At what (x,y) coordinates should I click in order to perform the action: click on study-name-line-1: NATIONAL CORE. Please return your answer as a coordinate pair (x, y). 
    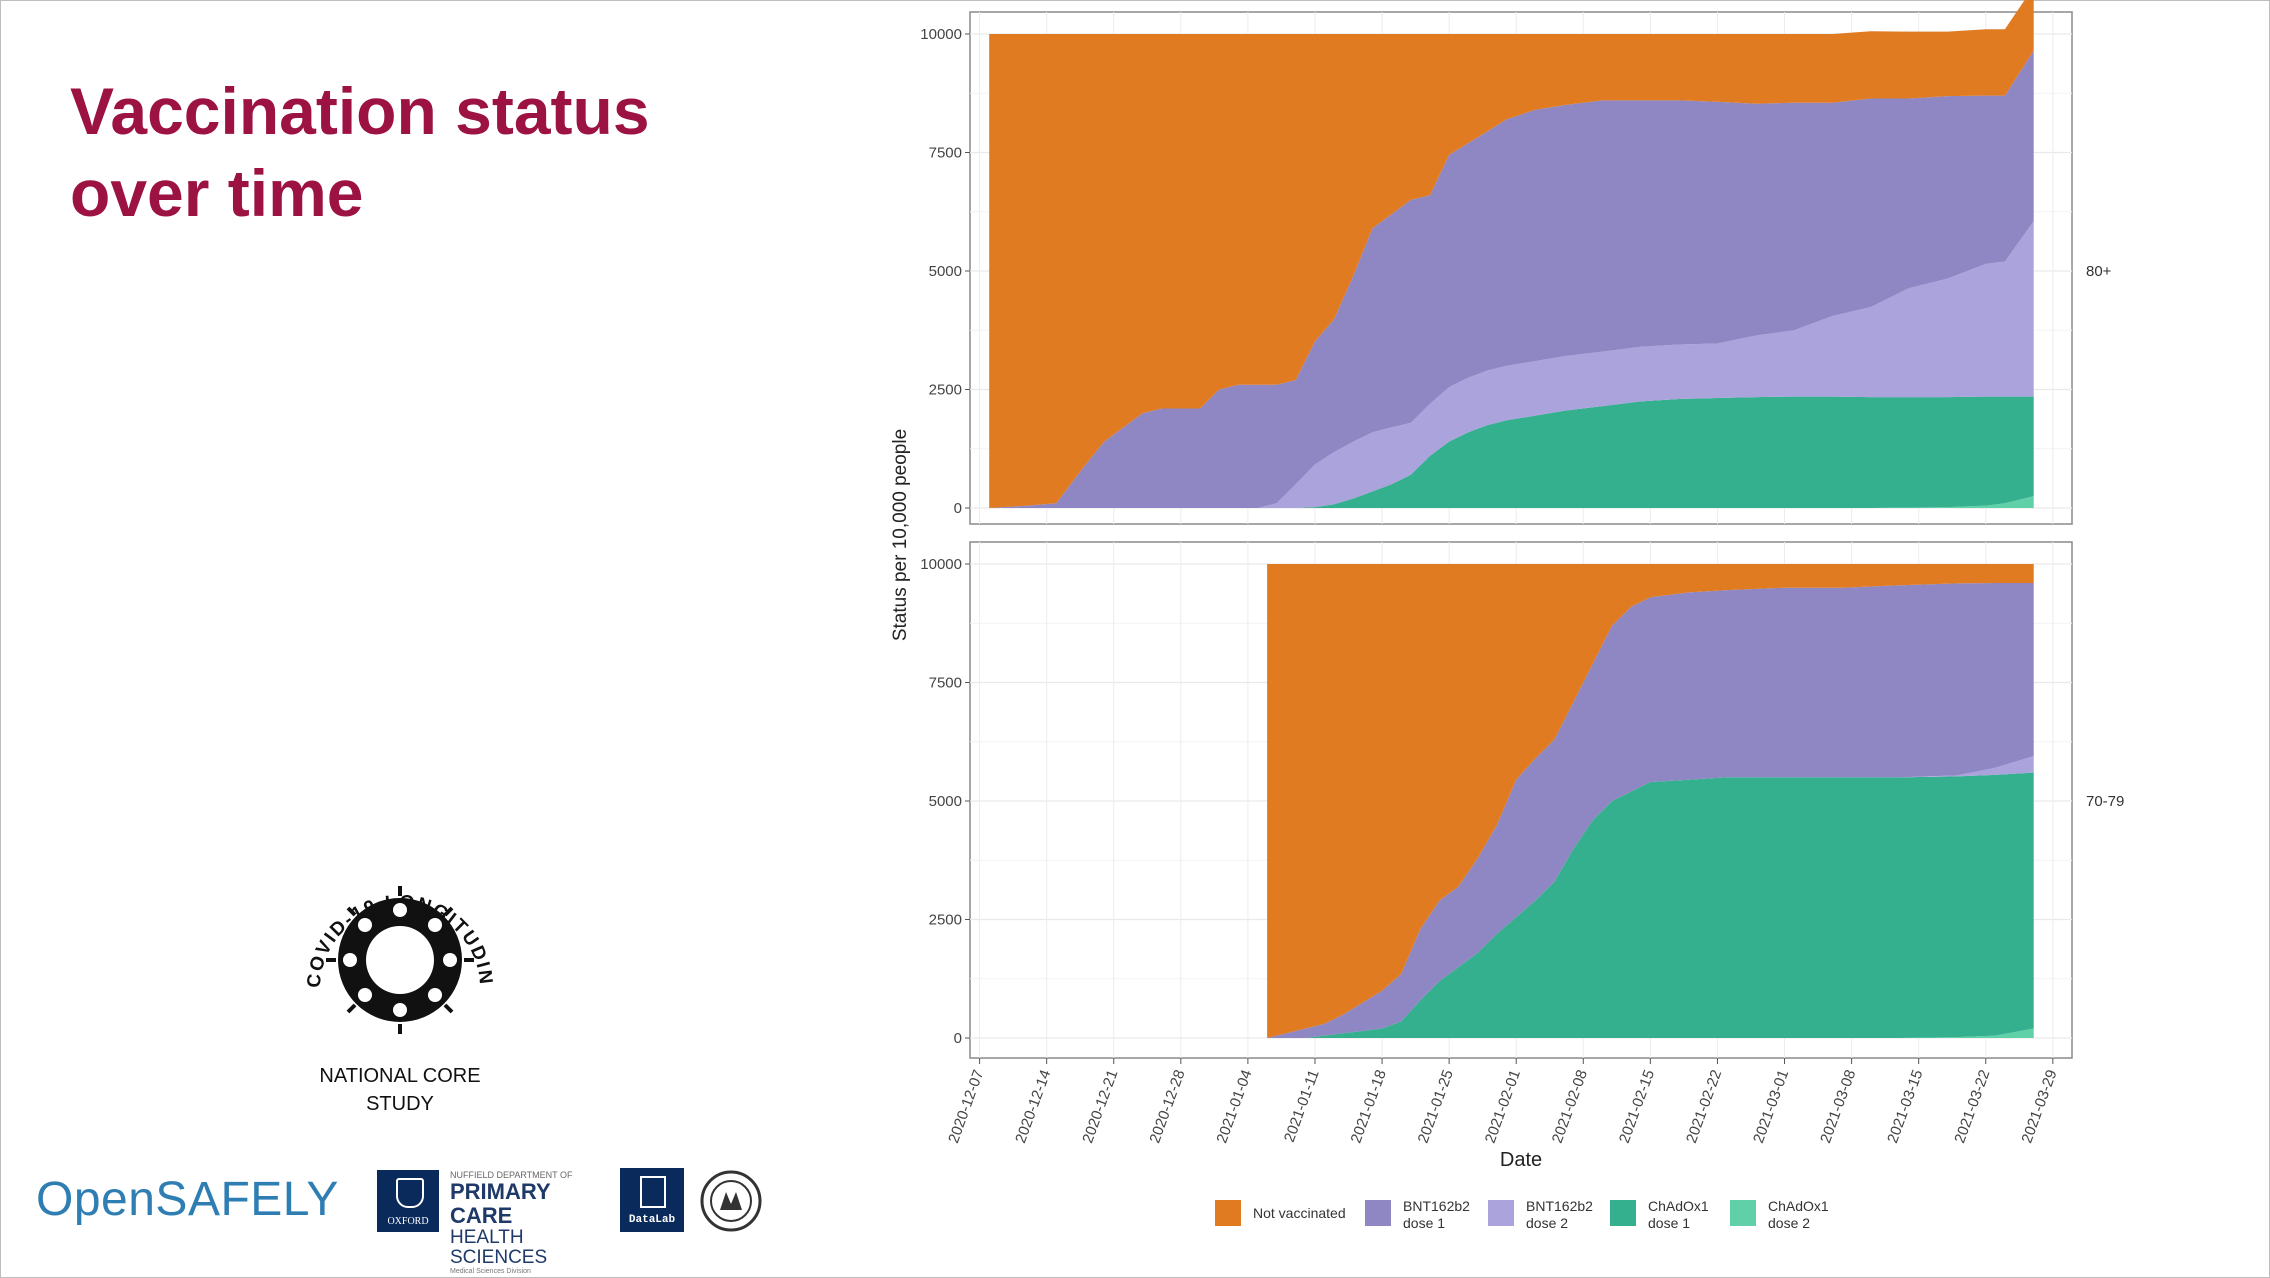
    Looking at the image, I should click on (400, 1076).